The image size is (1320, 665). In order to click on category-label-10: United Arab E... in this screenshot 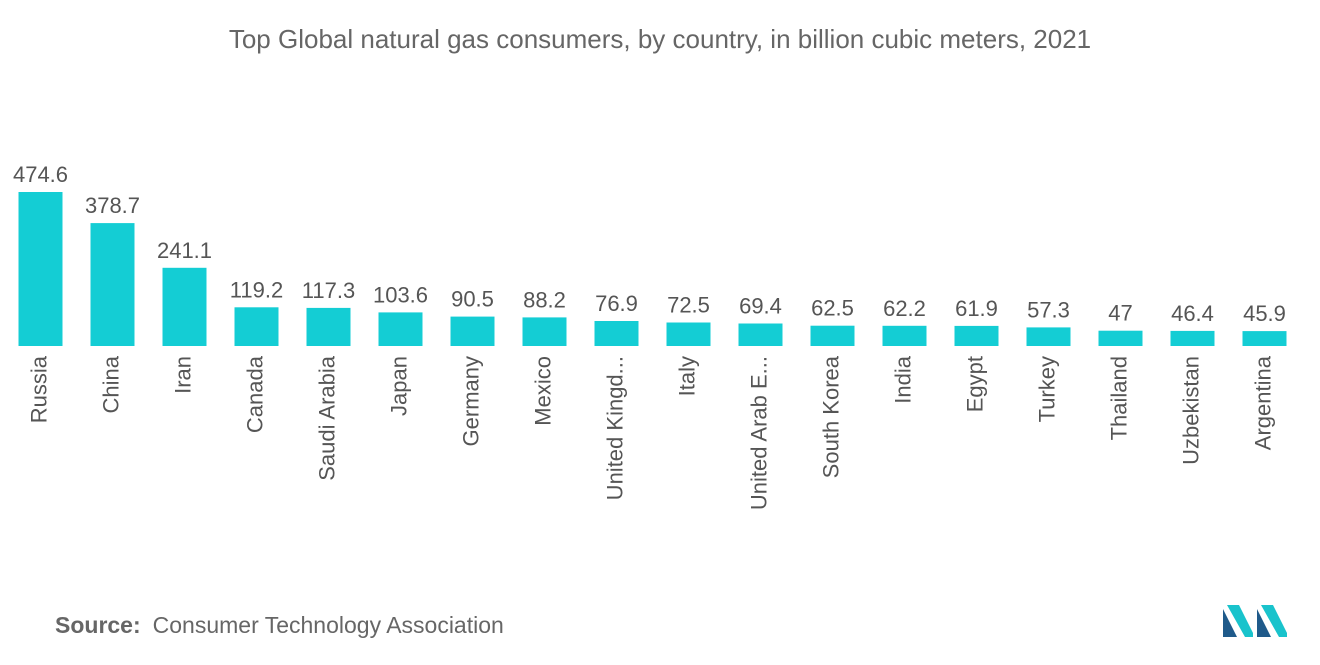, I will do `click(758, 433)`.